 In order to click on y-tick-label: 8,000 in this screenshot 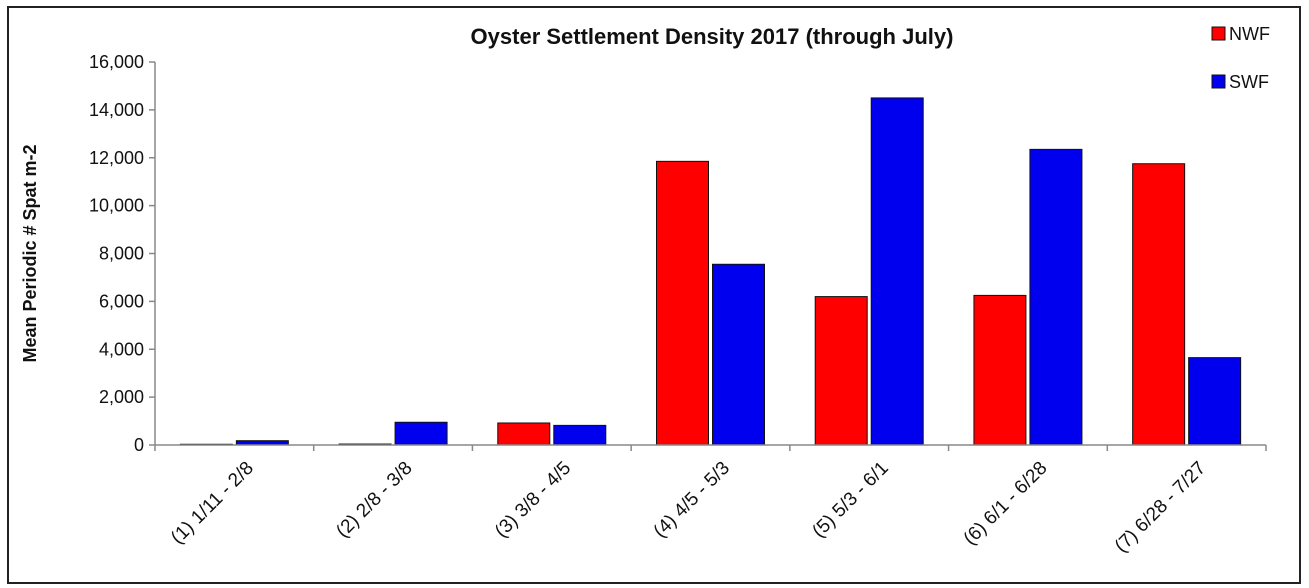, I will do `click(121, 254)`.